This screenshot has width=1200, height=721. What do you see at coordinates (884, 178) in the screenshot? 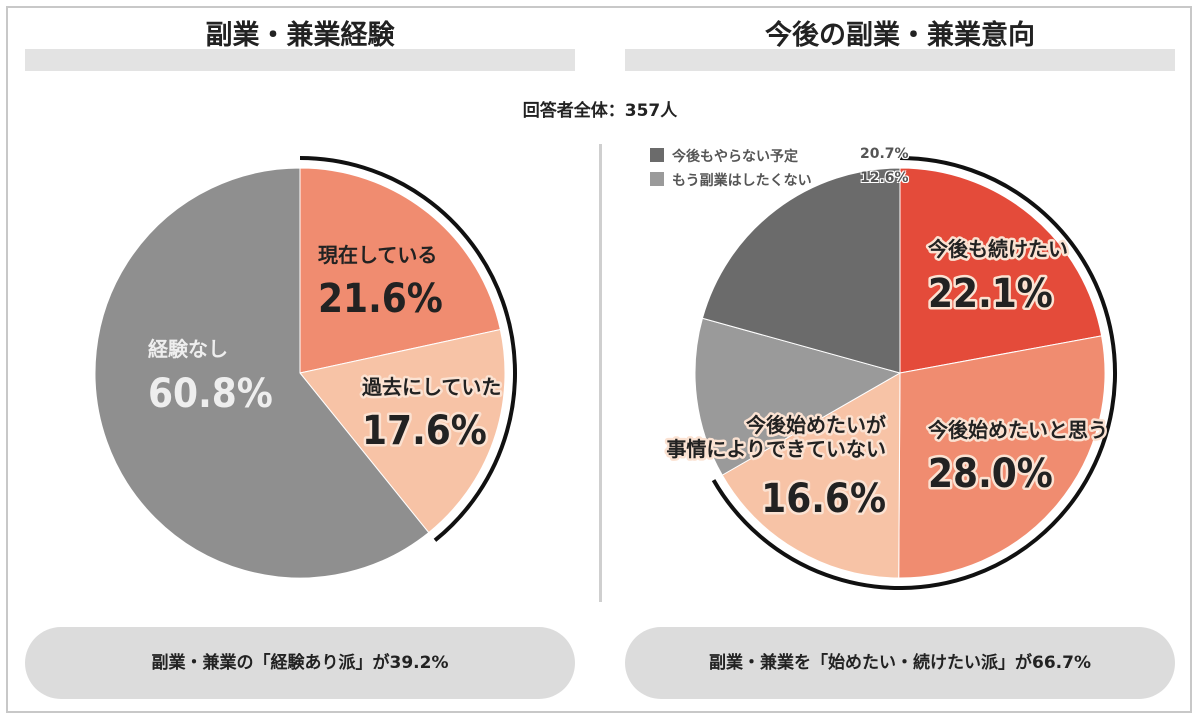
I see `legend-value: 12.6%` at bounding box center [884, 178].